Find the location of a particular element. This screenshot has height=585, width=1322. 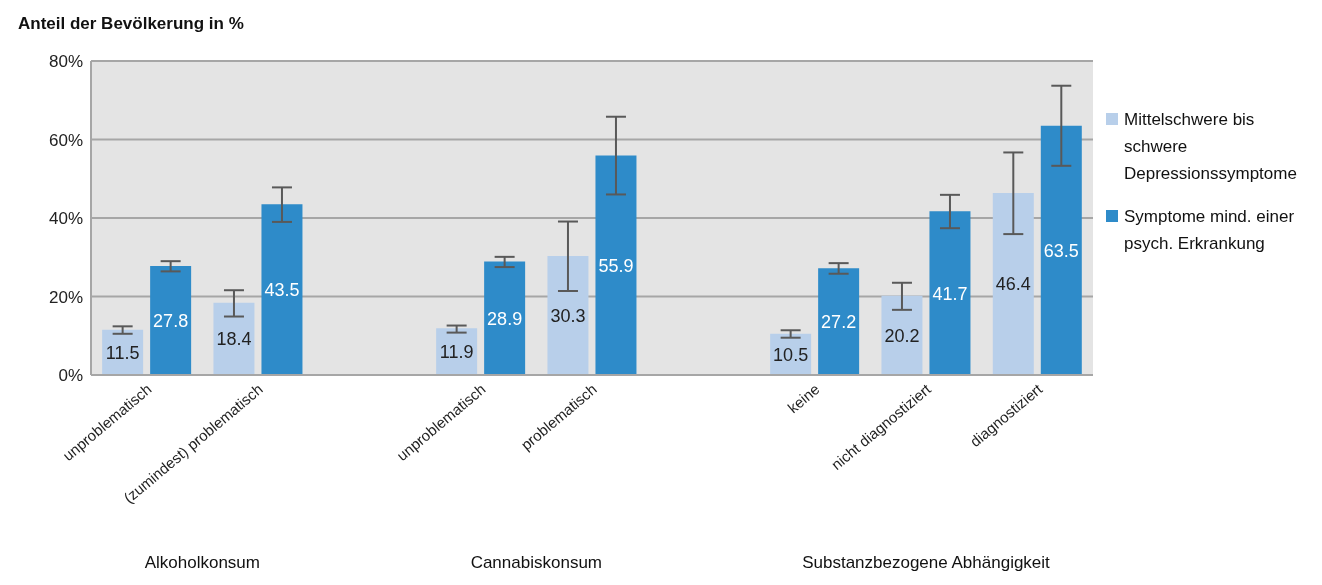

y-tick-label: 60% is located at coordinates (65, 140).